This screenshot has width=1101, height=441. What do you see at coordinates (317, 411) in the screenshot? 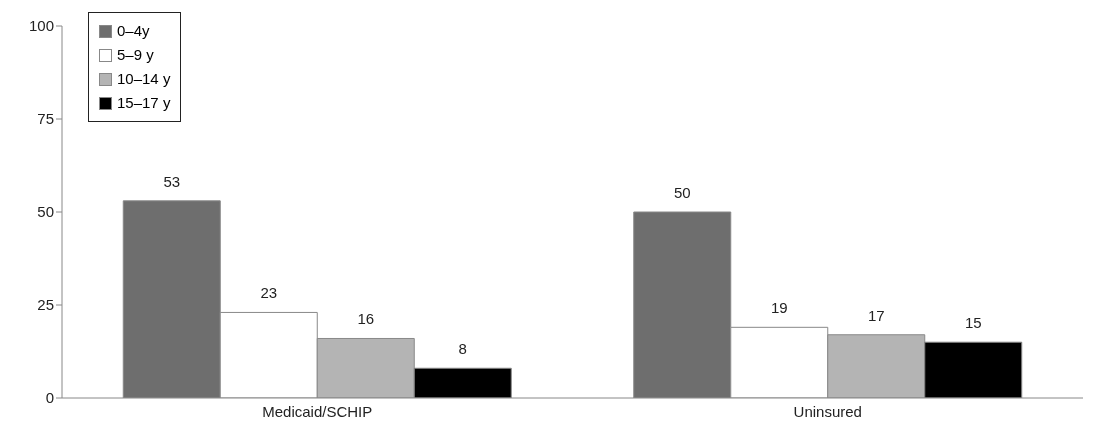
I see `x-tick-label: Medicaid/SCHIP` at bounding box center [317, 411].